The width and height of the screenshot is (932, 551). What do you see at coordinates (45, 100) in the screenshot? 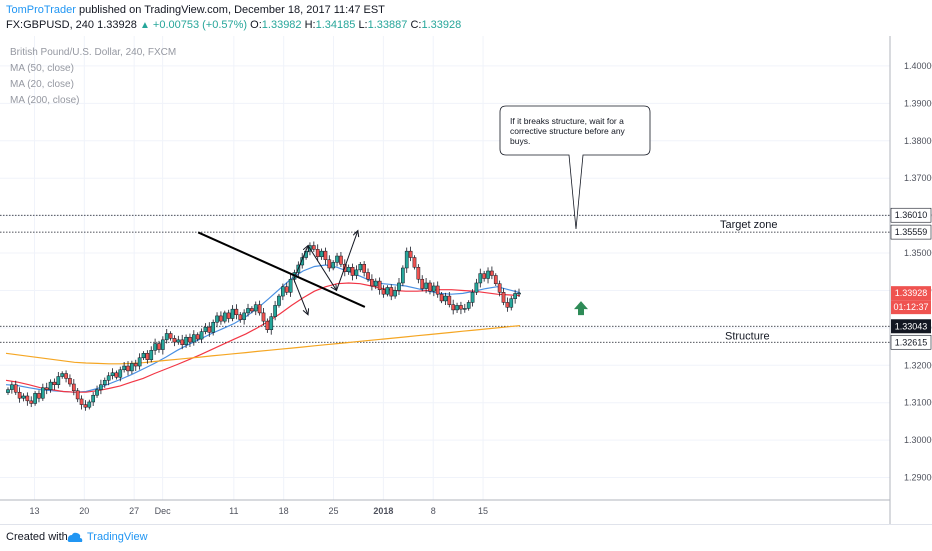
I see `legend-ma200: MA (200, close)` at bounding box center [45, 100].